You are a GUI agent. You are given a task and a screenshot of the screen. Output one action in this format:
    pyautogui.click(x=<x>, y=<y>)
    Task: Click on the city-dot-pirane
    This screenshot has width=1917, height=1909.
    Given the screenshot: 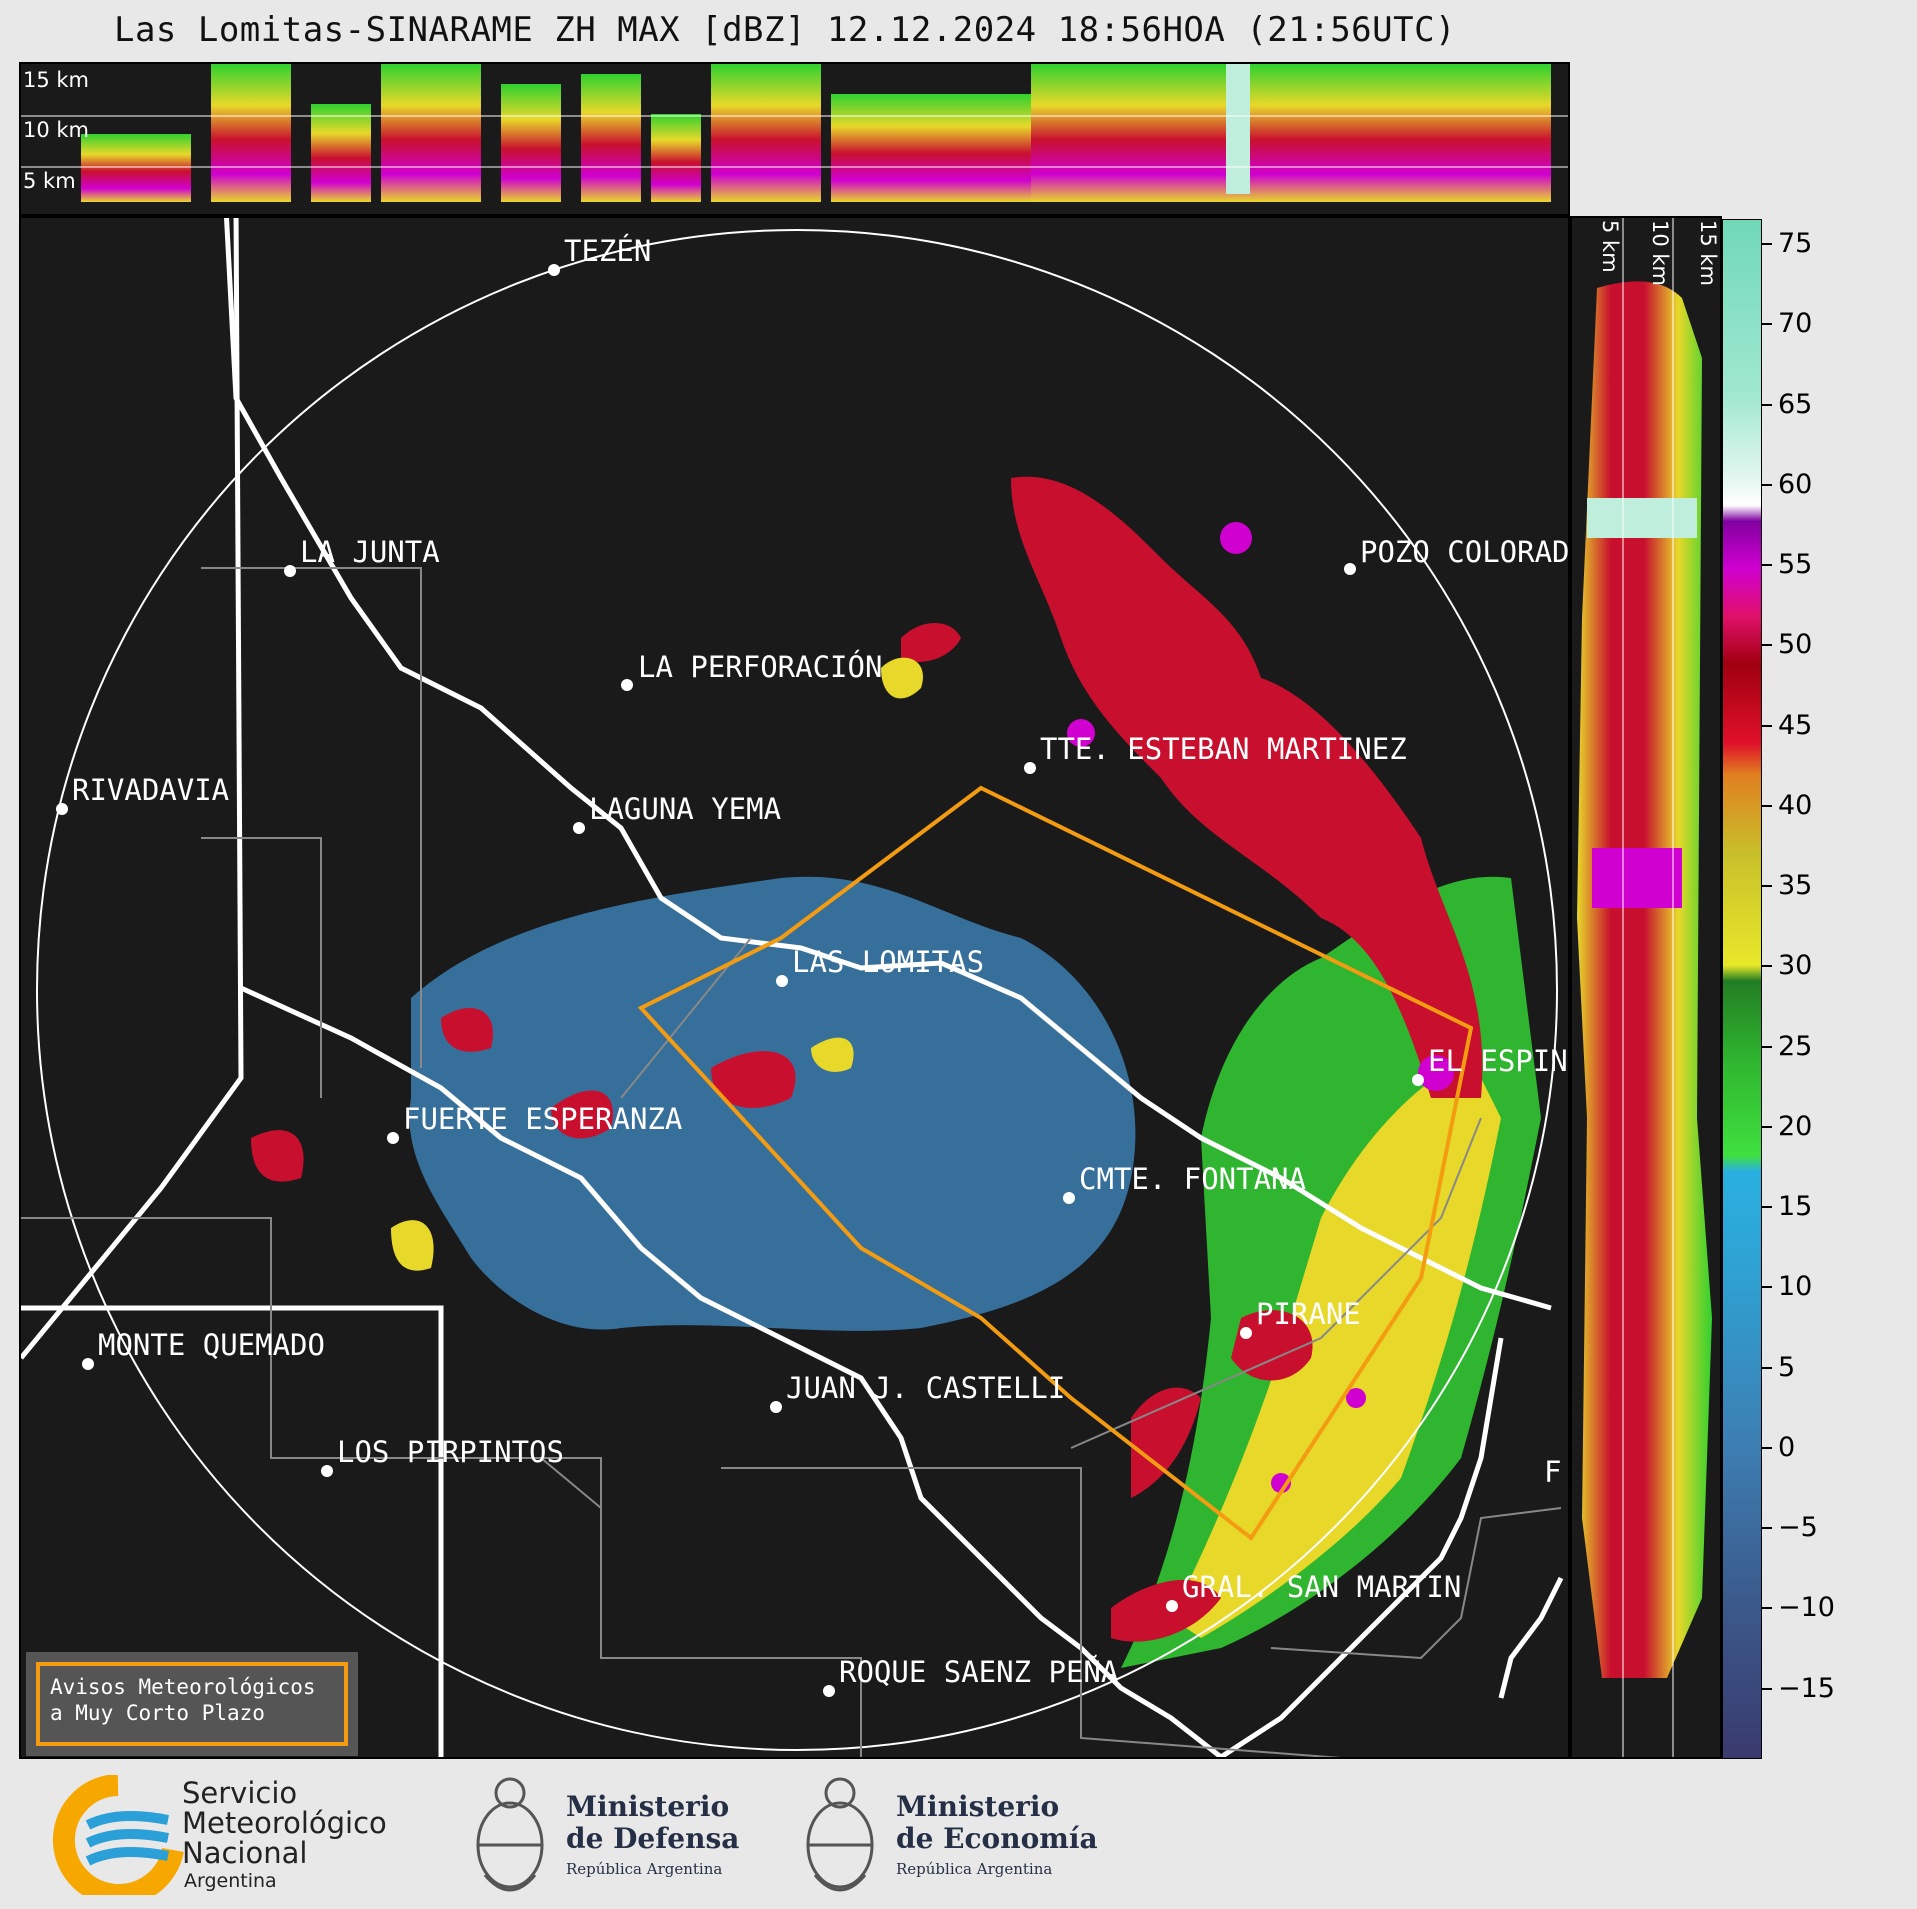 What is the action you would take?
    pyautogui.click(x=1246, y=1333)
    